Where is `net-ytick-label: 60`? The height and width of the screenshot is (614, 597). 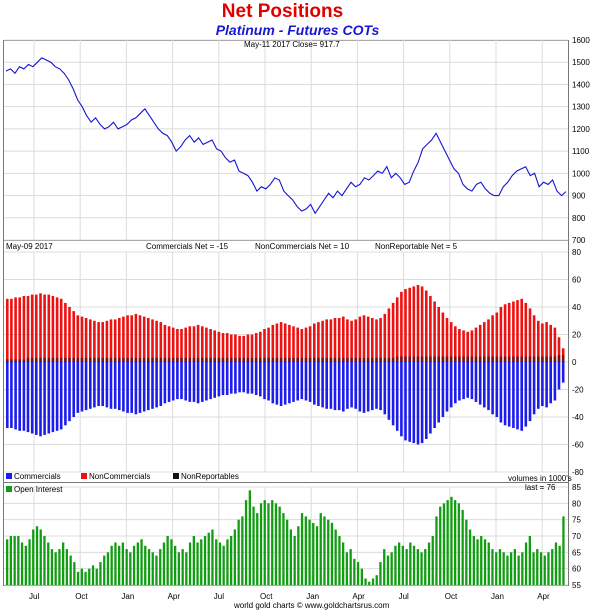
net-ytick-label: 60 is located at coordinates (576, 280).